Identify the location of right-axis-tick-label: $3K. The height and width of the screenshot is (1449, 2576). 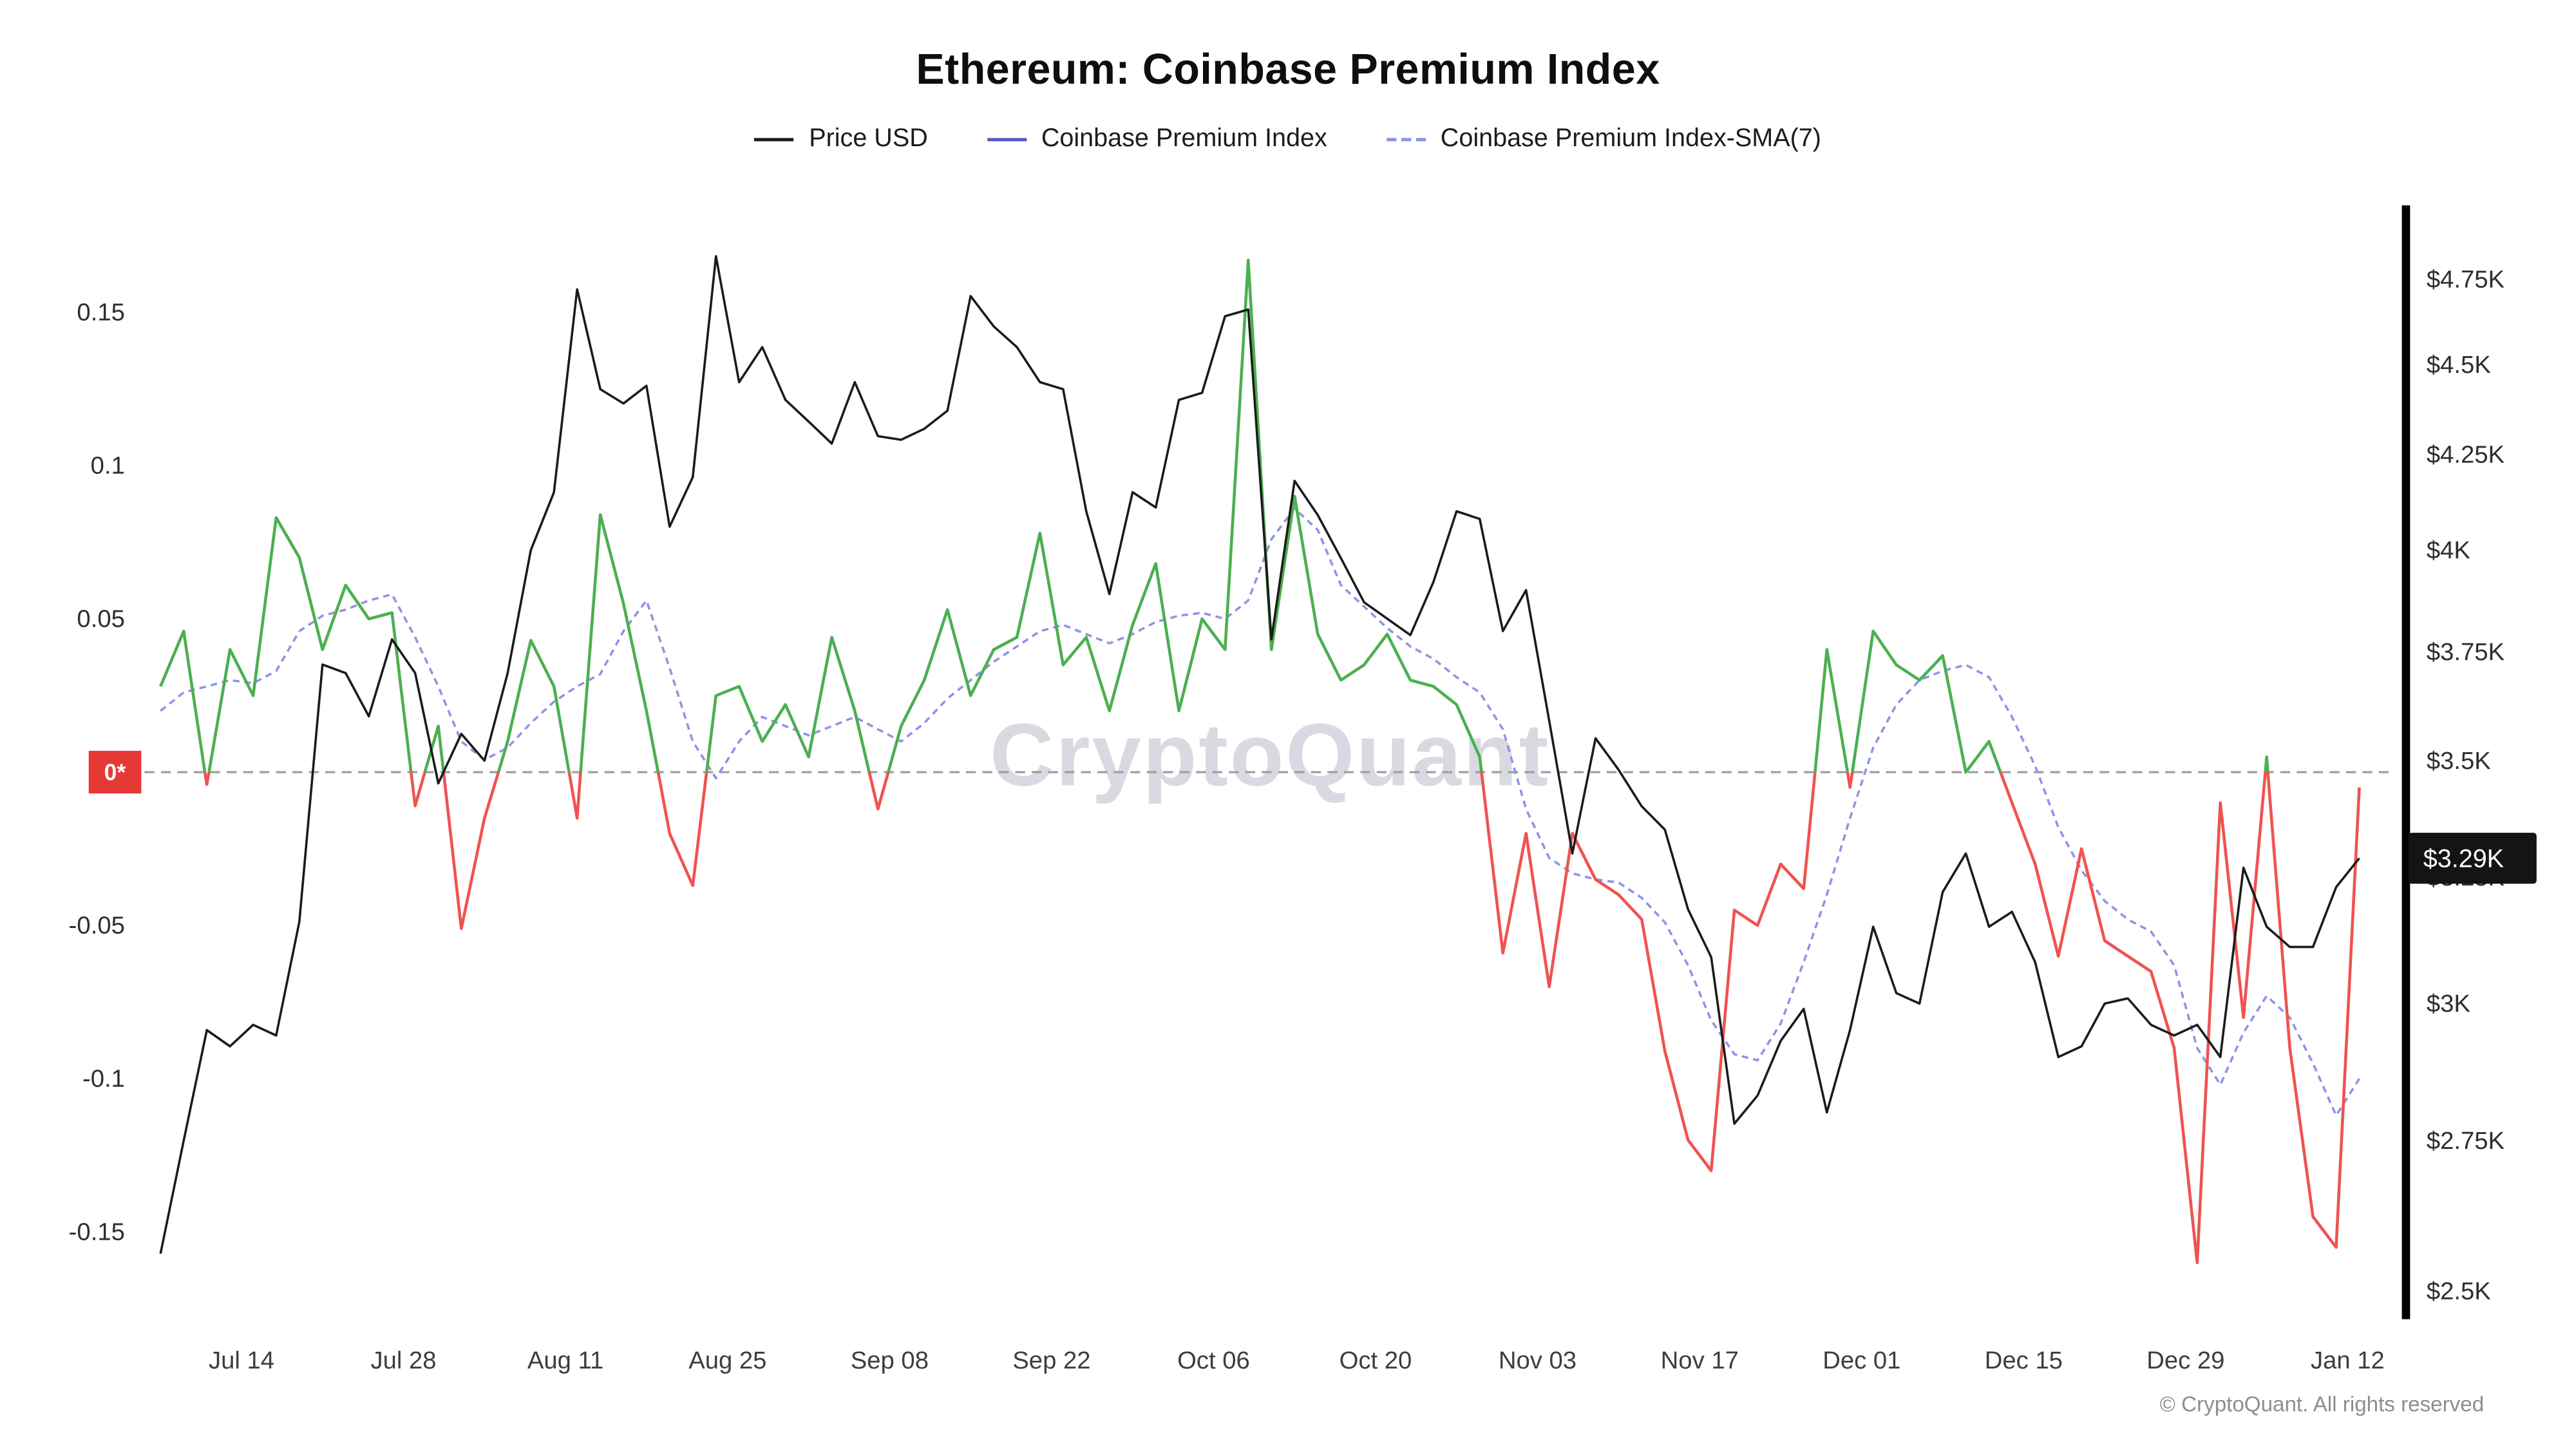
(2449, 1004).